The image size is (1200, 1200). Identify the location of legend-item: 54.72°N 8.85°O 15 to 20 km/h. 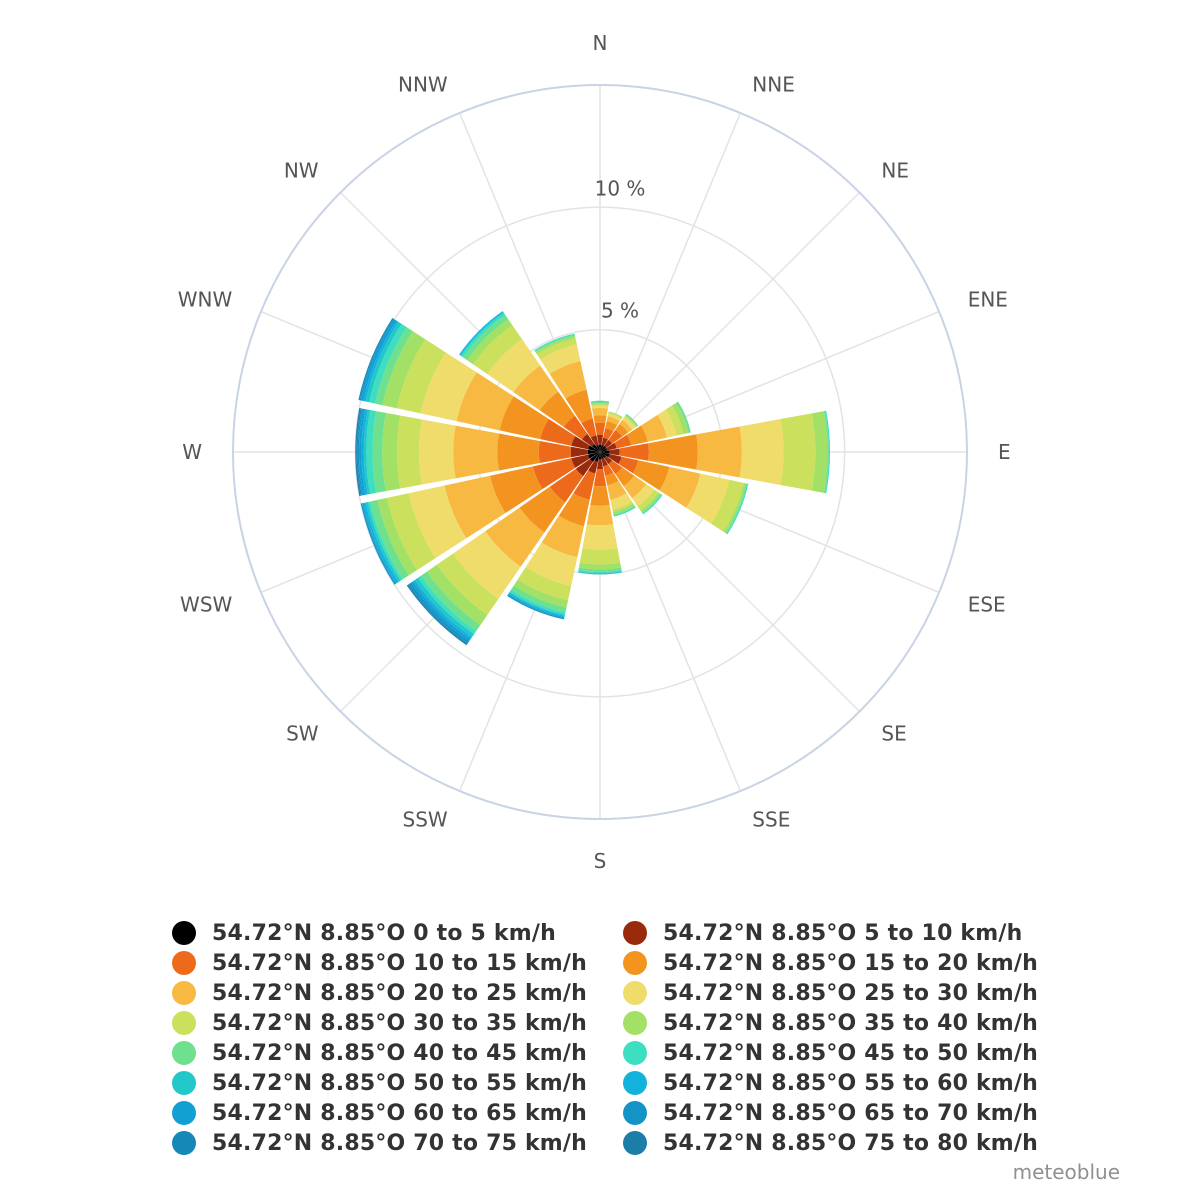
(830, 963).